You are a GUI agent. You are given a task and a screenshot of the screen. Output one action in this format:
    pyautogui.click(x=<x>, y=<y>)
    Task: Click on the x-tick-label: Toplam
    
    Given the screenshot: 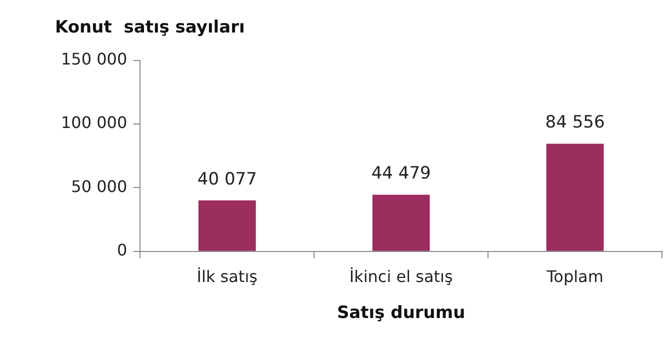 What is the action you would take?
    pyautogui.click(x=575, y=276)
    